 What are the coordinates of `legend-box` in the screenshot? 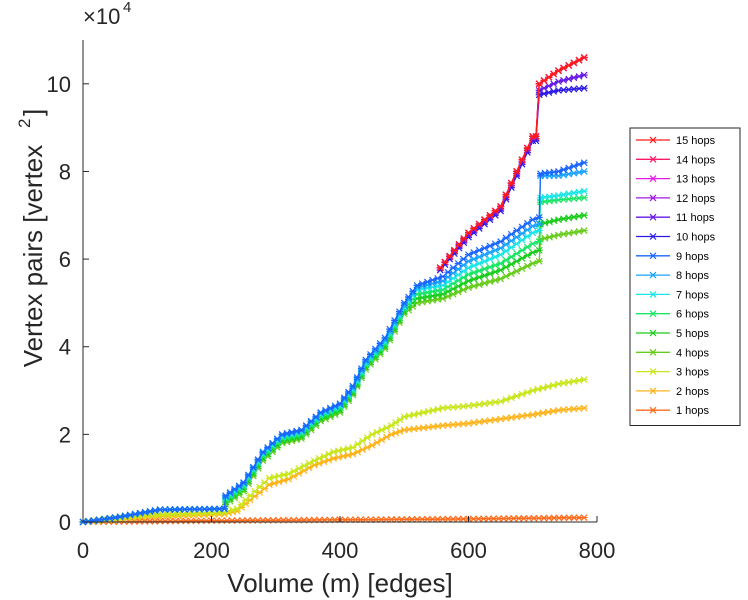 It's located at (685, 276).